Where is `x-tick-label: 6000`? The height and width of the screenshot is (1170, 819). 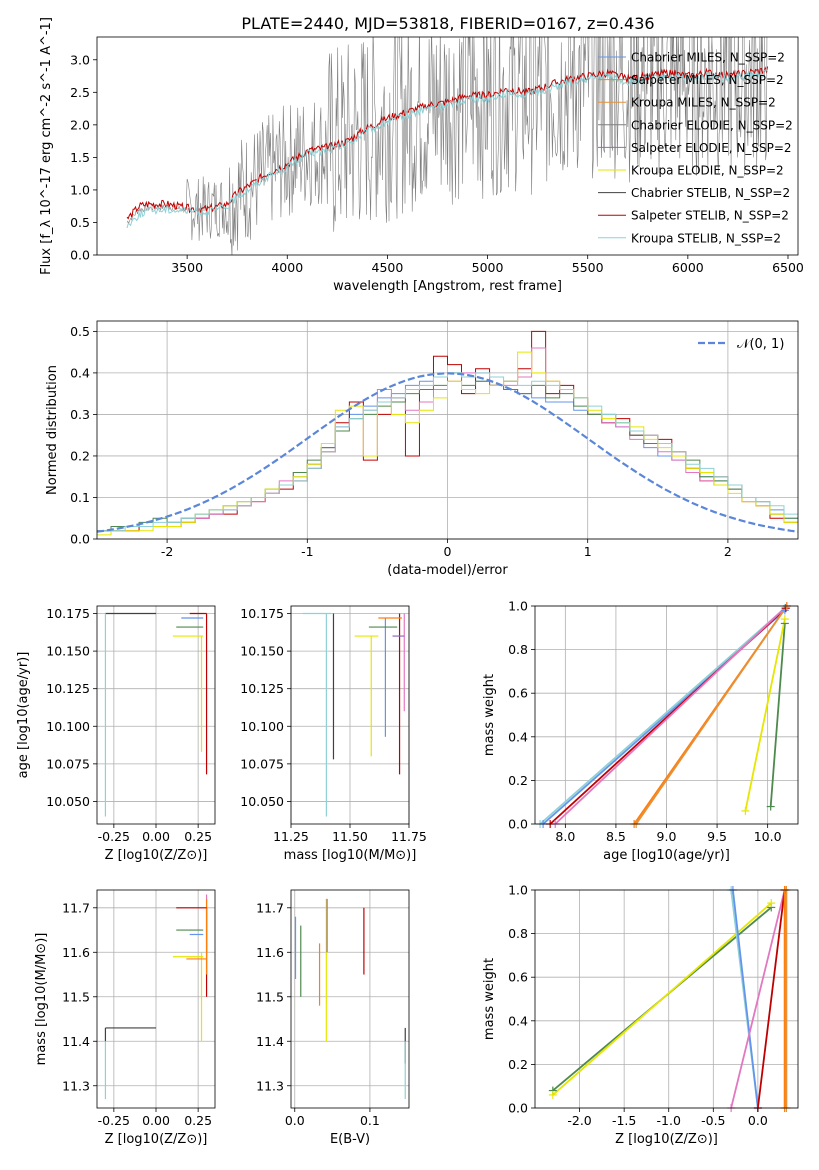
x-tick-label: 6000 is located at coordinates (688, 267).